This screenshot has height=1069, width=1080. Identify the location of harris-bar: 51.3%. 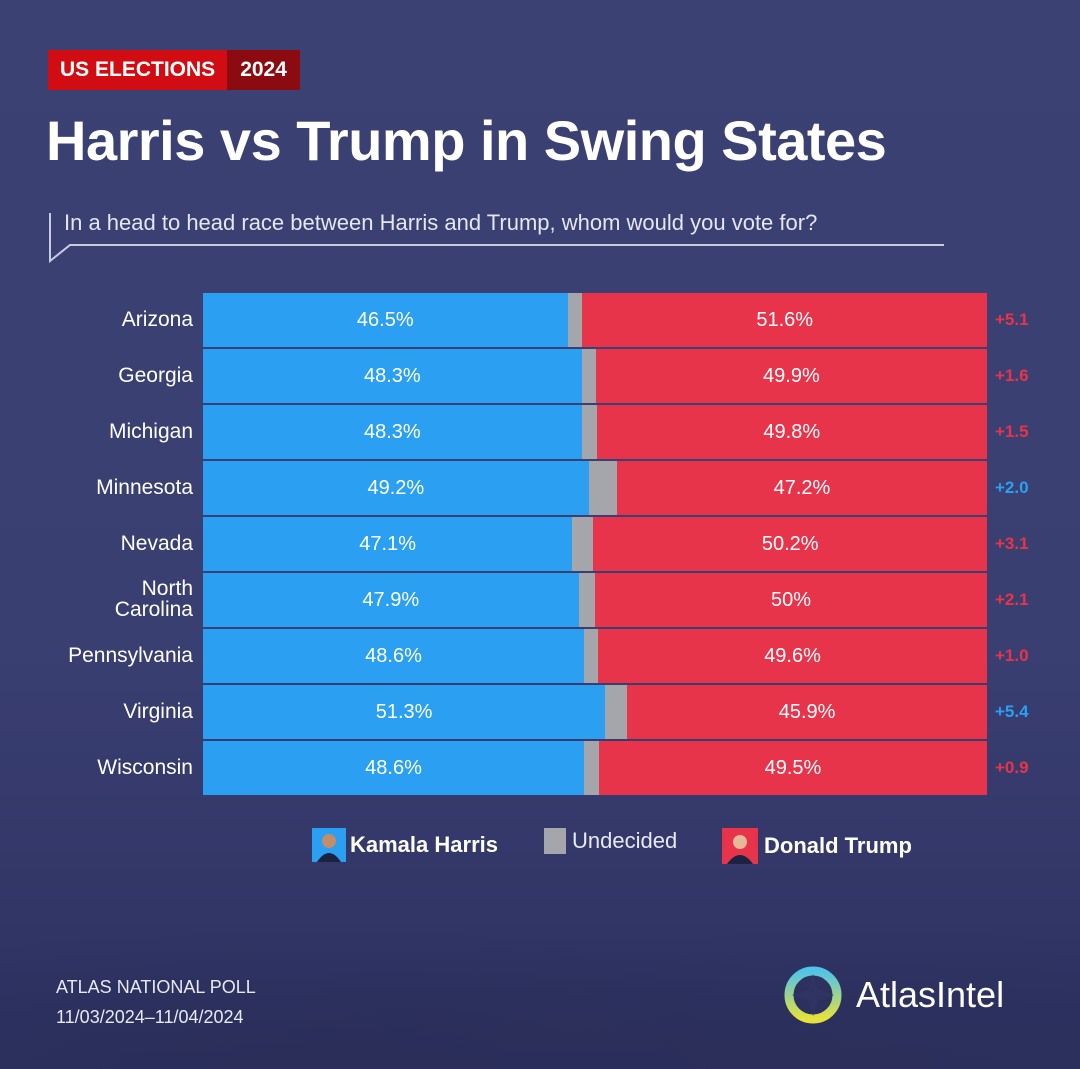
(404, 712).